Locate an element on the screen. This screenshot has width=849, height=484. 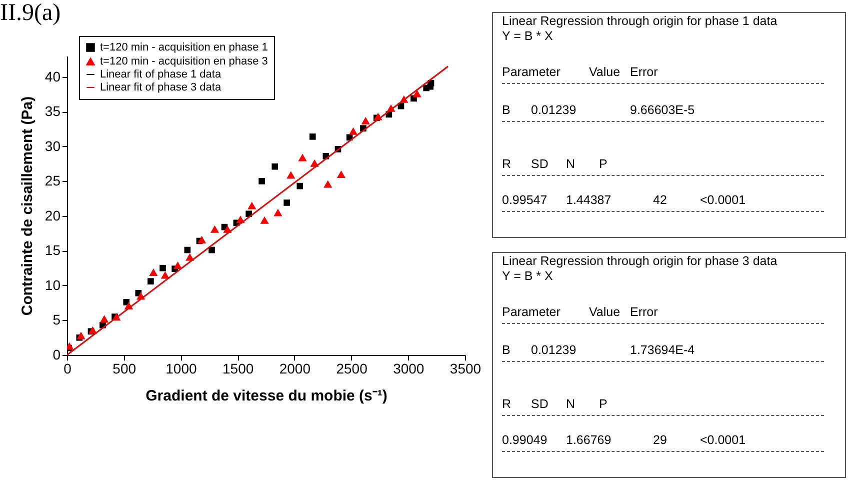
text: Linear Regression through origin for phase 1 data is located at coordinates (640, 21).